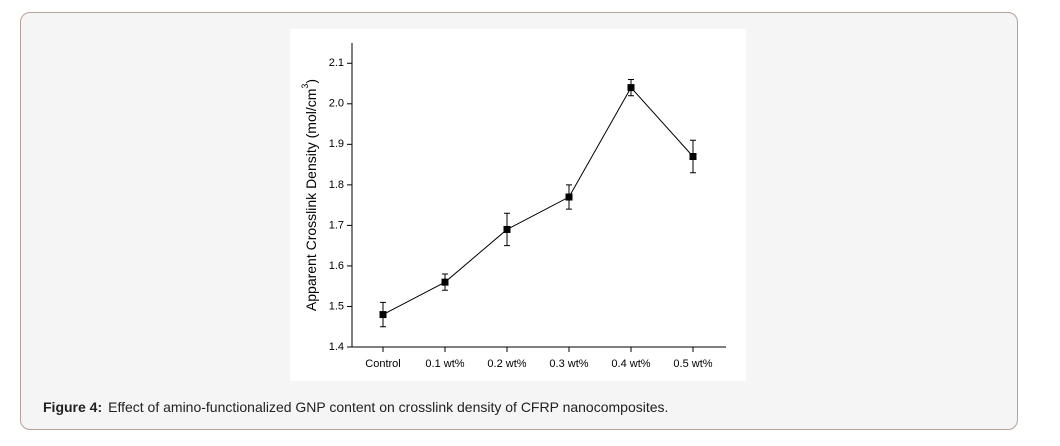 The height and width of the screenshot is (446, 1060). Describe the element at coordinates (336, 185) in the screenshot. I see `y-tick-label: 1.8` at that location.